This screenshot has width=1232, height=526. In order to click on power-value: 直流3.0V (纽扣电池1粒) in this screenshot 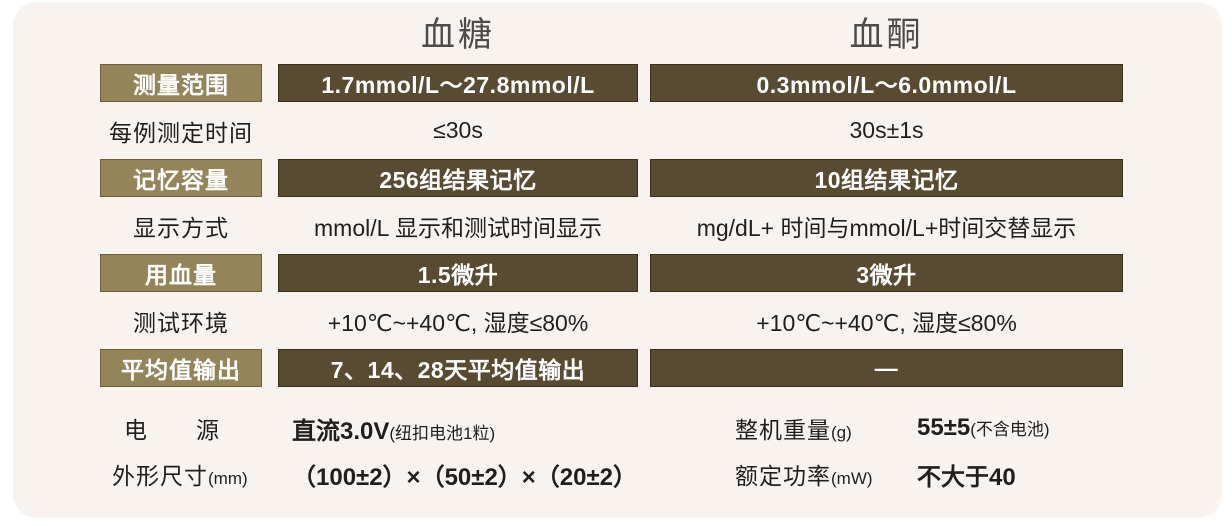, I will do `click(507, 428)`.